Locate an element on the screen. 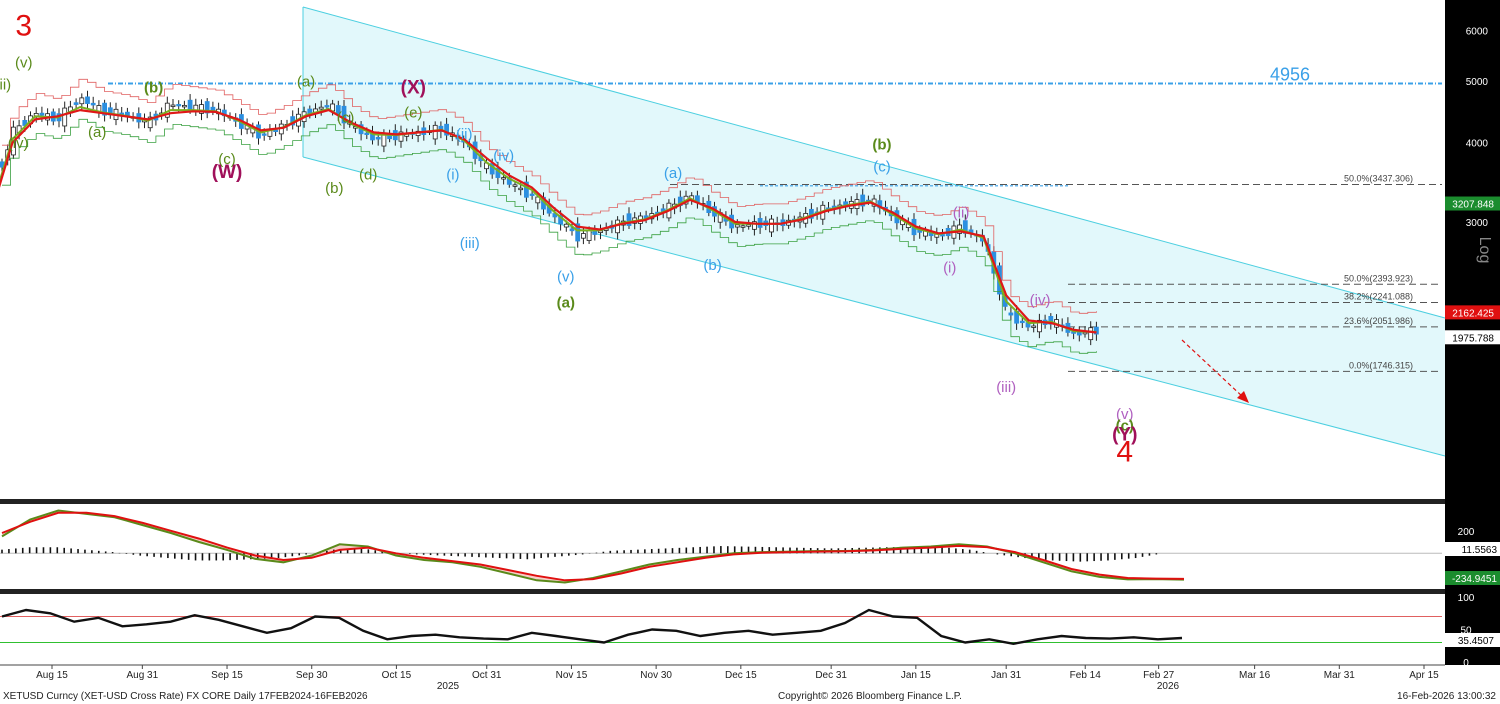  time-tick-label: Aug 31 is located at coordinates (142, 675).